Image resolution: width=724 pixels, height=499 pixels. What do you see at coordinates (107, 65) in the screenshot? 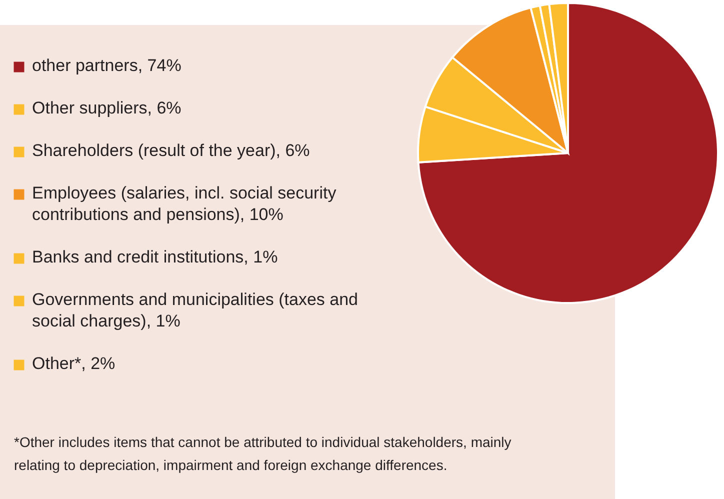
I see `legend-label: other partners, 74%` at bounding box center [107, 65].